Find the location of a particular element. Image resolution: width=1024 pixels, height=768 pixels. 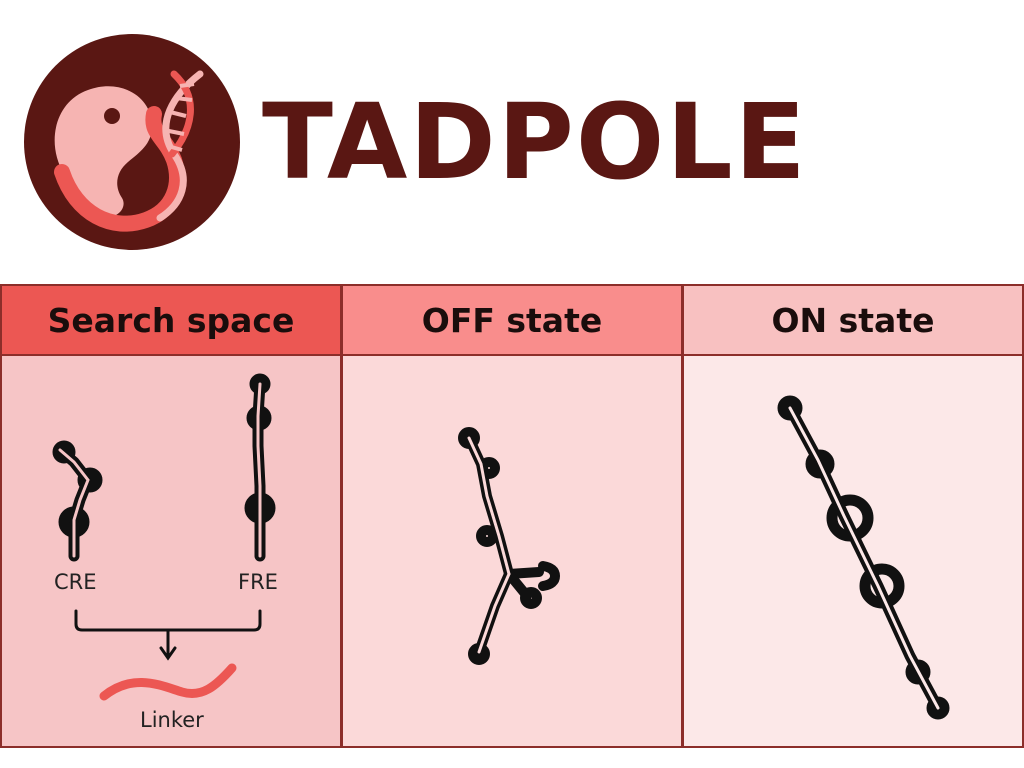

panel-header-off-state: OFF state is located at coordinates (512, 320).